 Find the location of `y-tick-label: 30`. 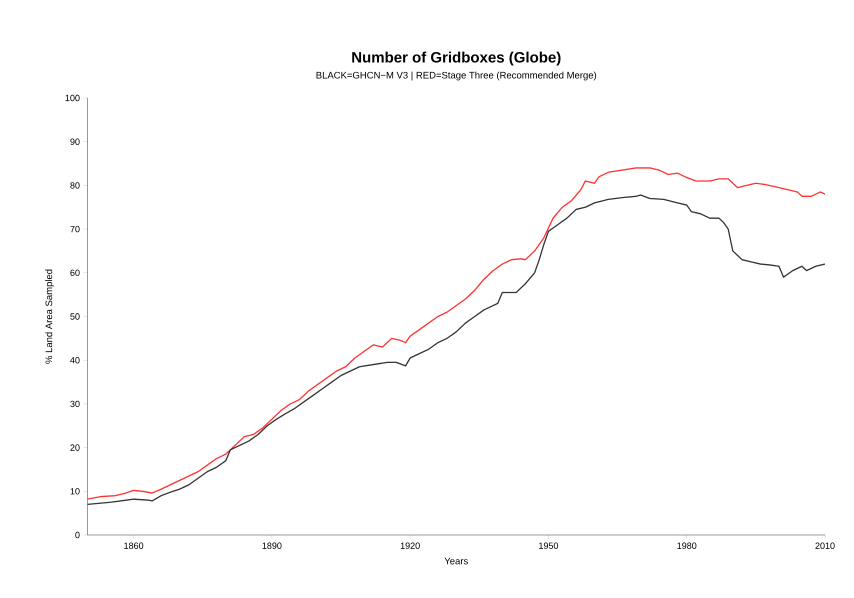

y-tick-label: 30 is located at coordinates (75, 404).